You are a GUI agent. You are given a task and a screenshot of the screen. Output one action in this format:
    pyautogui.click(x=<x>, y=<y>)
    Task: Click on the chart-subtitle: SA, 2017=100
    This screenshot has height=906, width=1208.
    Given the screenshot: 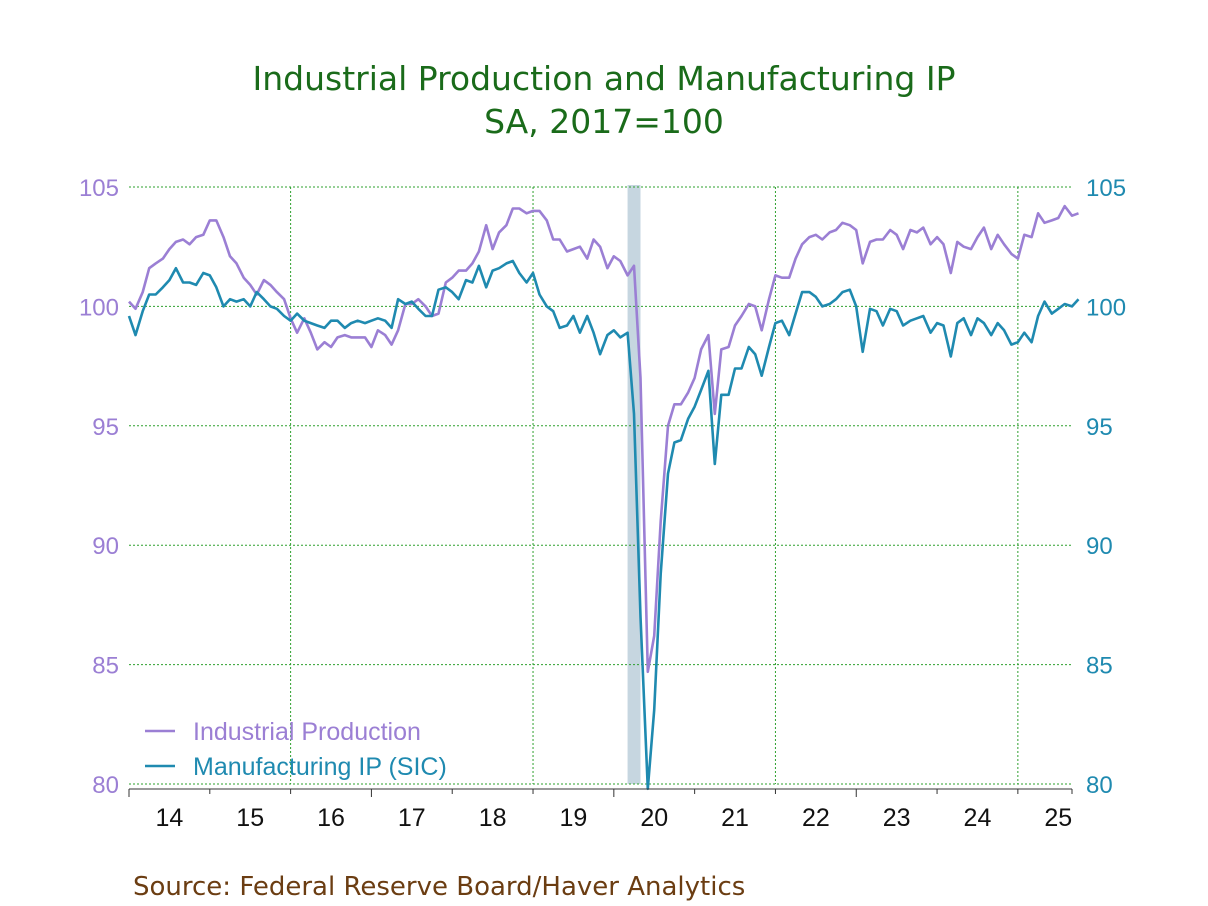 What is the action you would take?
    pyautogui.click(x=604, y=121)
    